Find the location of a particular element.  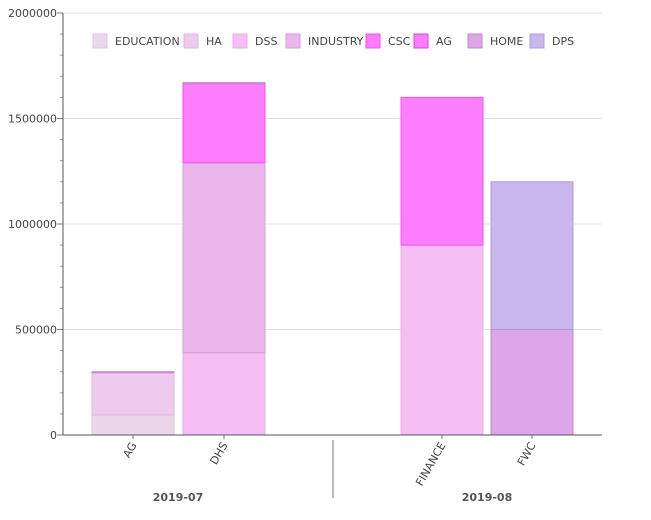

bar-segment-education is located at coordinates (133, 425).